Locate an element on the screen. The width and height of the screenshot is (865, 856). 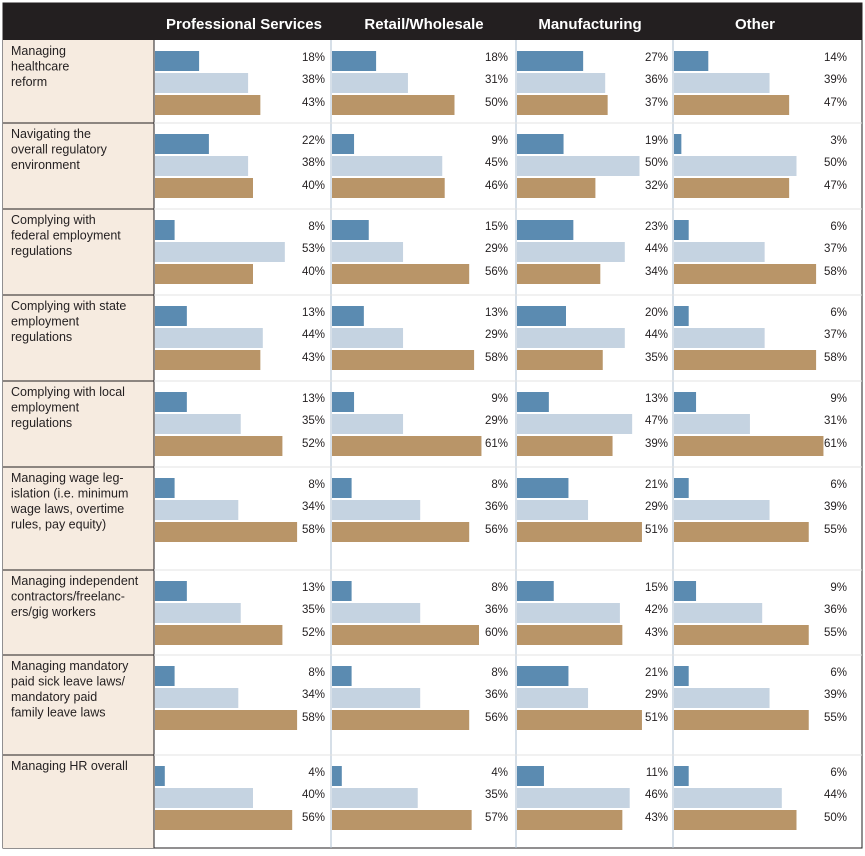
row-label: Complying with local is located at coordinates (68, 392).